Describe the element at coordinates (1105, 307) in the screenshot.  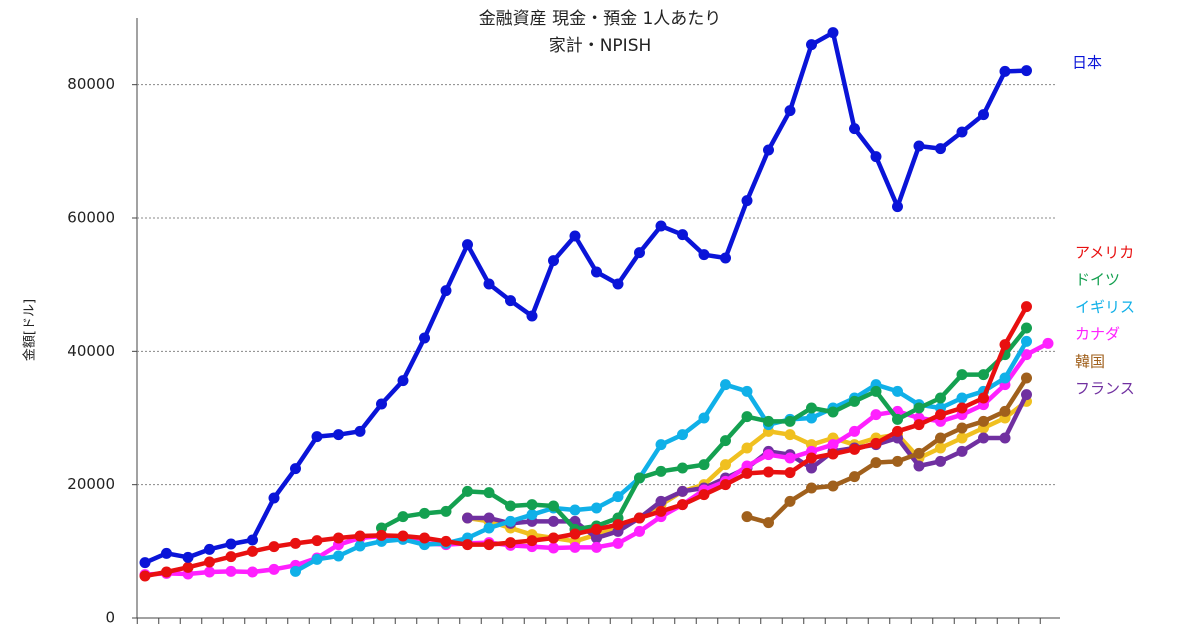
I see `legend-label: イギリス` at that location.